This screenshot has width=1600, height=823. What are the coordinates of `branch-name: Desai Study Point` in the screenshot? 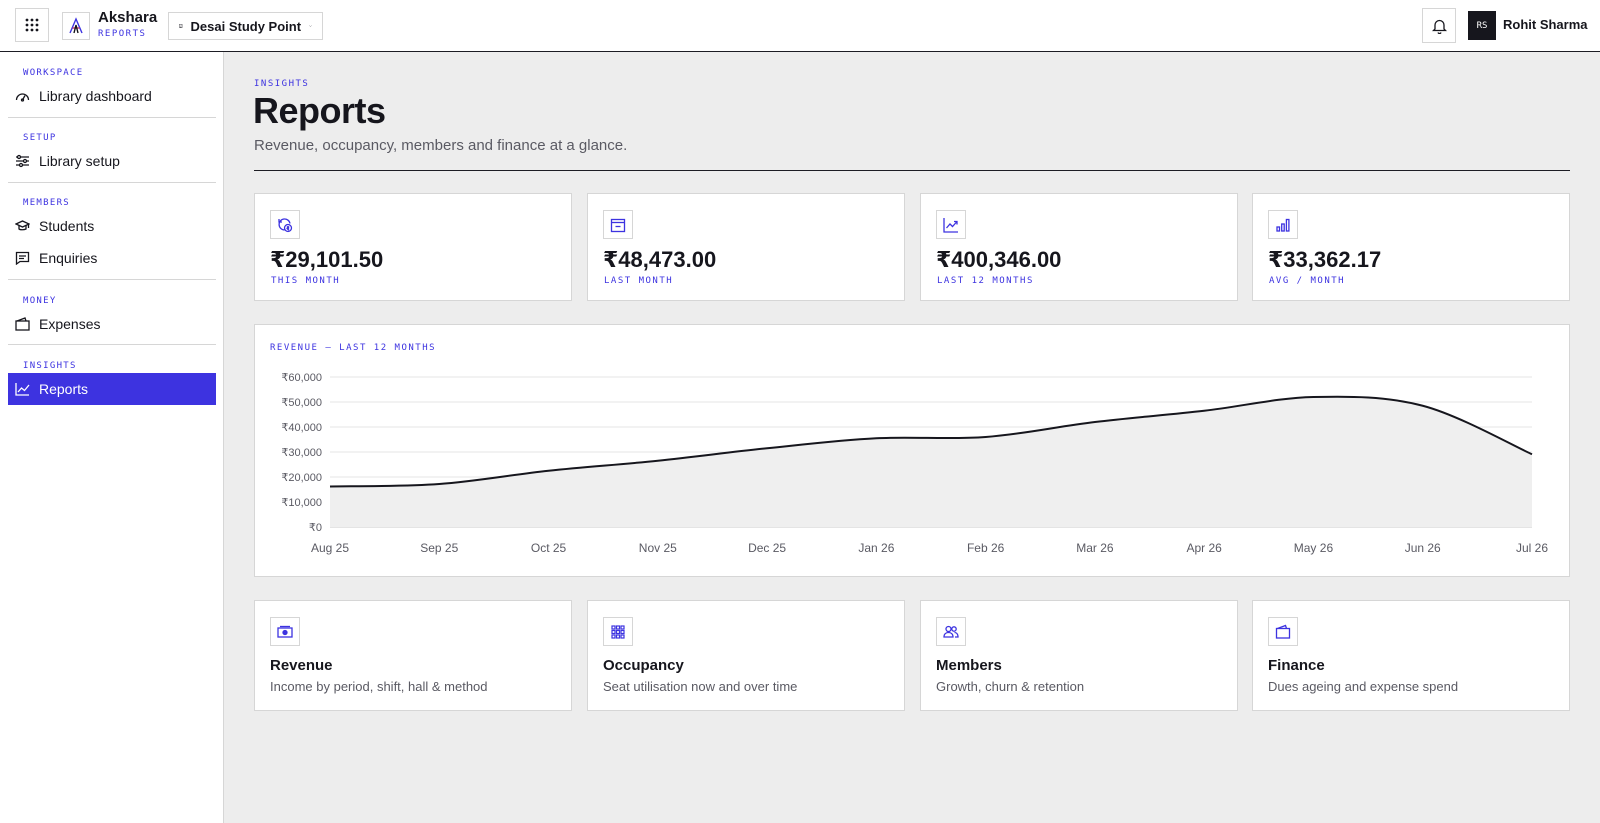 It's located at (246, 26).